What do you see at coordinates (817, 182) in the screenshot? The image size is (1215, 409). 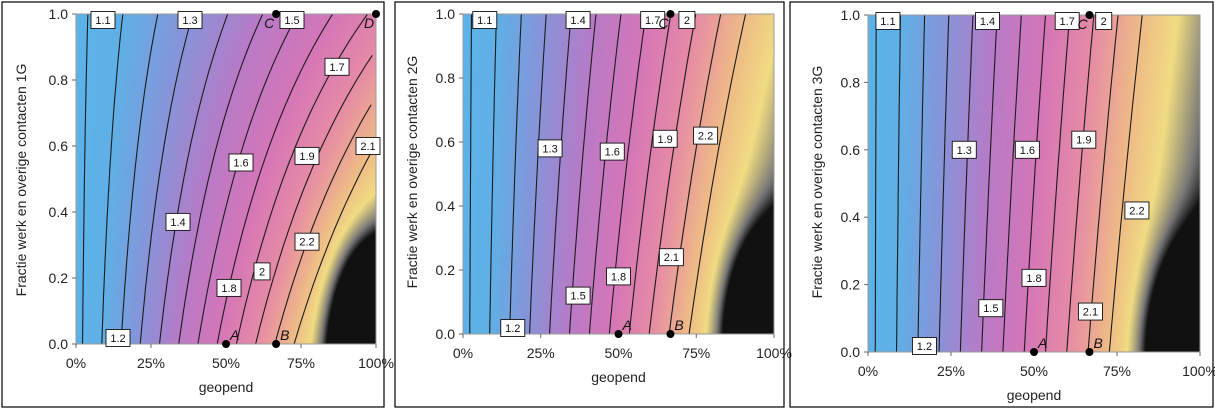 I see `y-axis-title: Fractie werk en overige contacten 3G` at bounding box center [817, 182].